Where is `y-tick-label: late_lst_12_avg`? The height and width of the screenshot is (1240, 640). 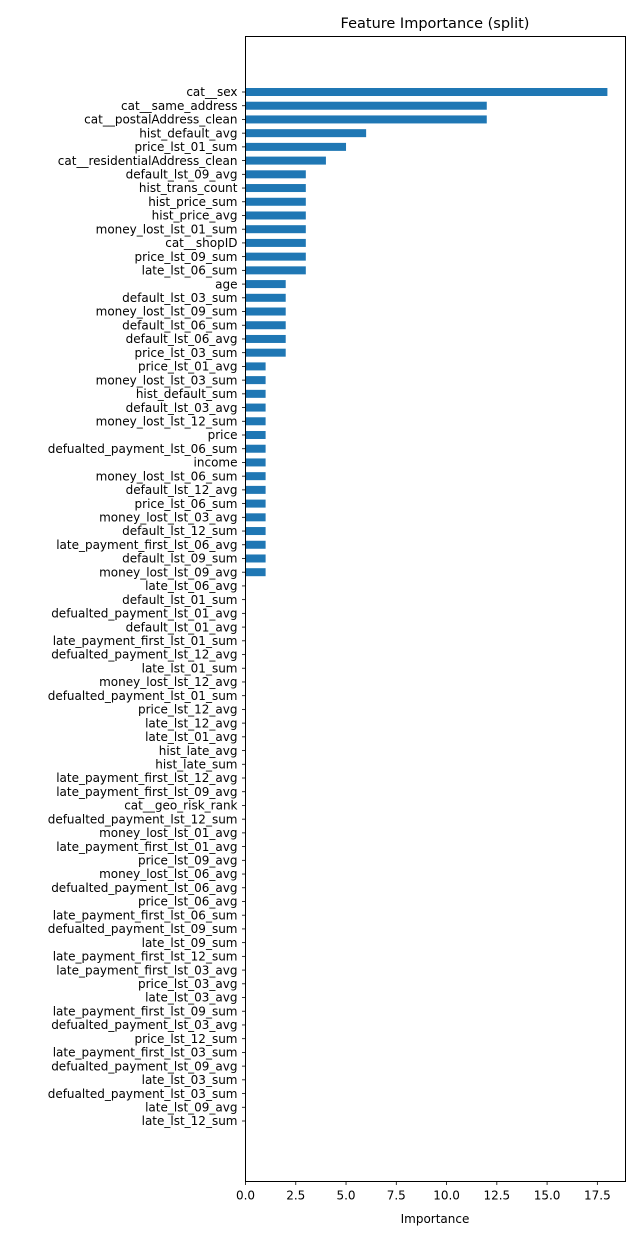
y-tick-label: late_lst_12_avg is located at coordinates (191, 723).